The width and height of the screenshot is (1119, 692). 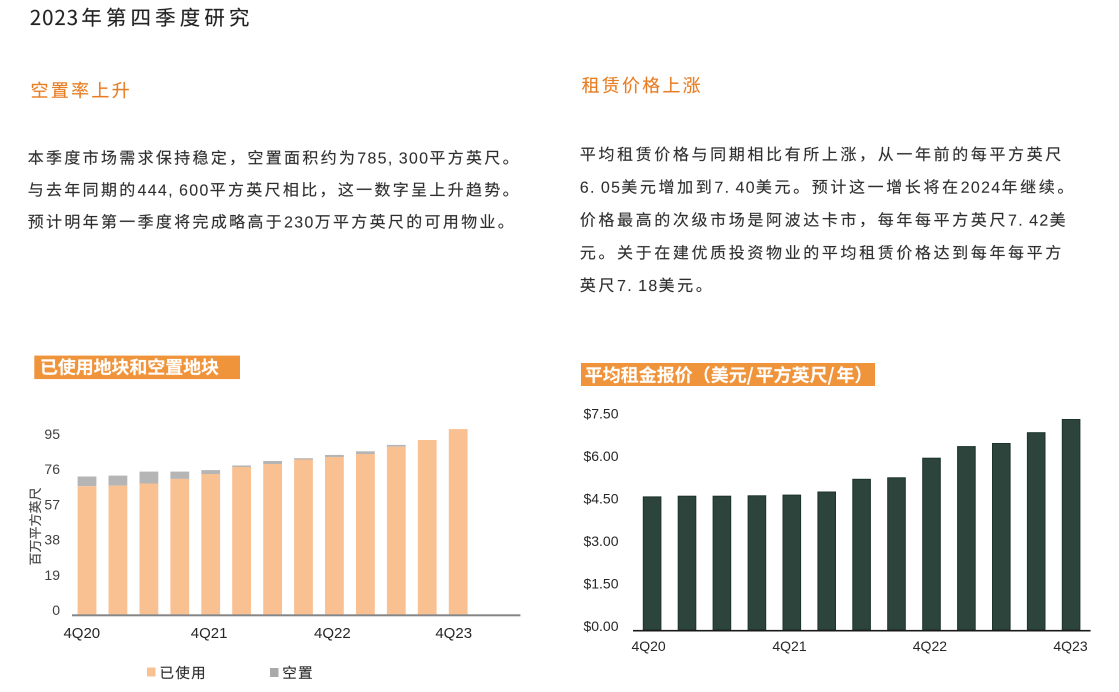 I want to click on svg-text: $0.00, so click(x=600, y=626).